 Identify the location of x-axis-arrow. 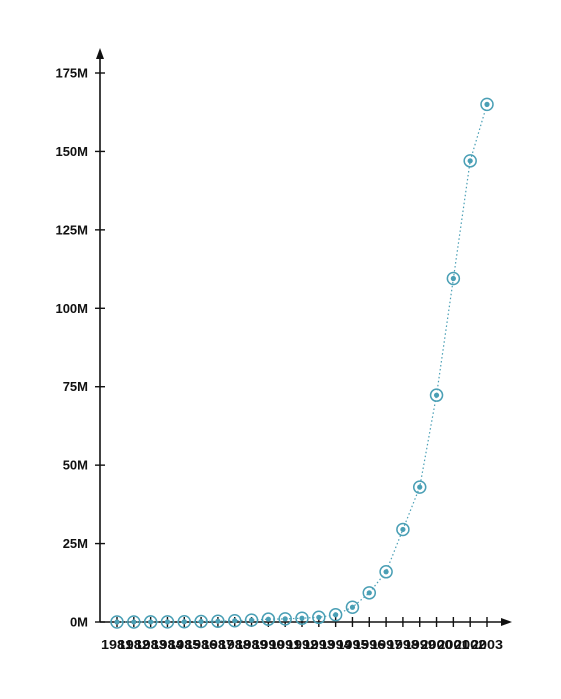
(506, 622).